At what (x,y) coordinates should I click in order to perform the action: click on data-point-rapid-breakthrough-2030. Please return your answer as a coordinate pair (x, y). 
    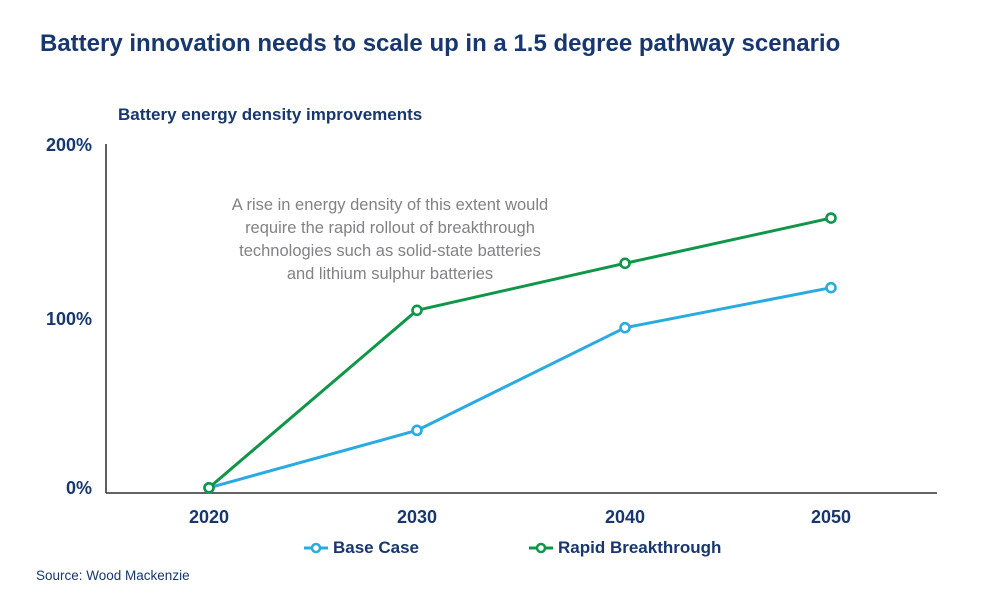
    Looking at the image, I should click on (417, 310).